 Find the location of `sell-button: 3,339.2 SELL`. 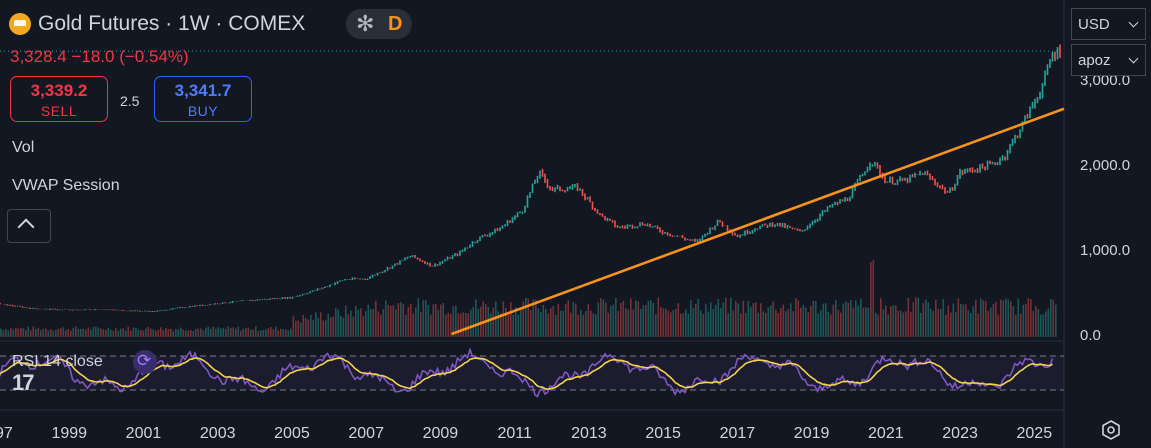

sell-button: 3,339.2 SELL is located at coordinates (59, 99).